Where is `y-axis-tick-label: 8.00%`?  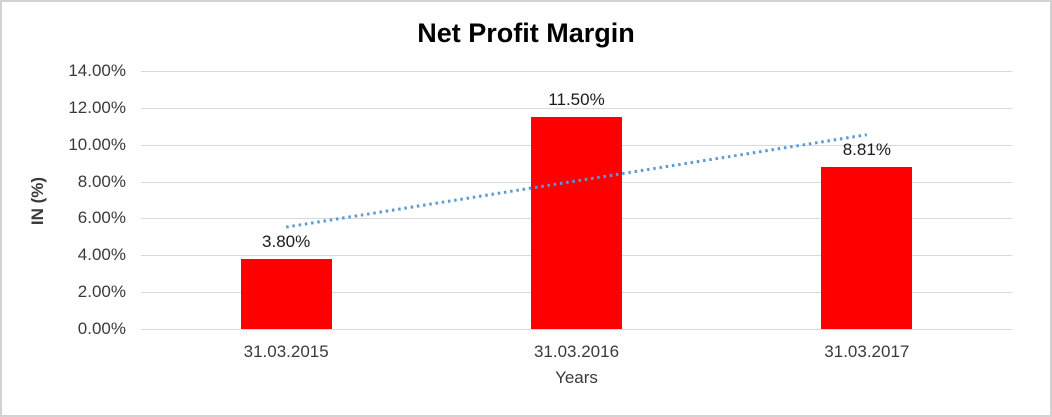 y-axis-tick-label: 8.00% is located at coordinates (101, 181).